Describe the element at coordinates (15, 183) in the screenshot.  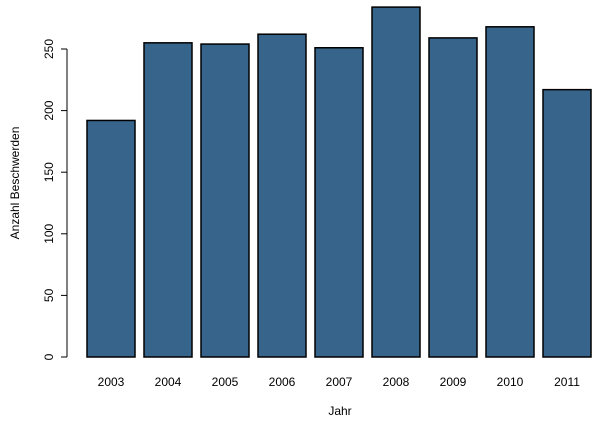
I see `y-axis-title: Anzahl Beschwerden` at that location.